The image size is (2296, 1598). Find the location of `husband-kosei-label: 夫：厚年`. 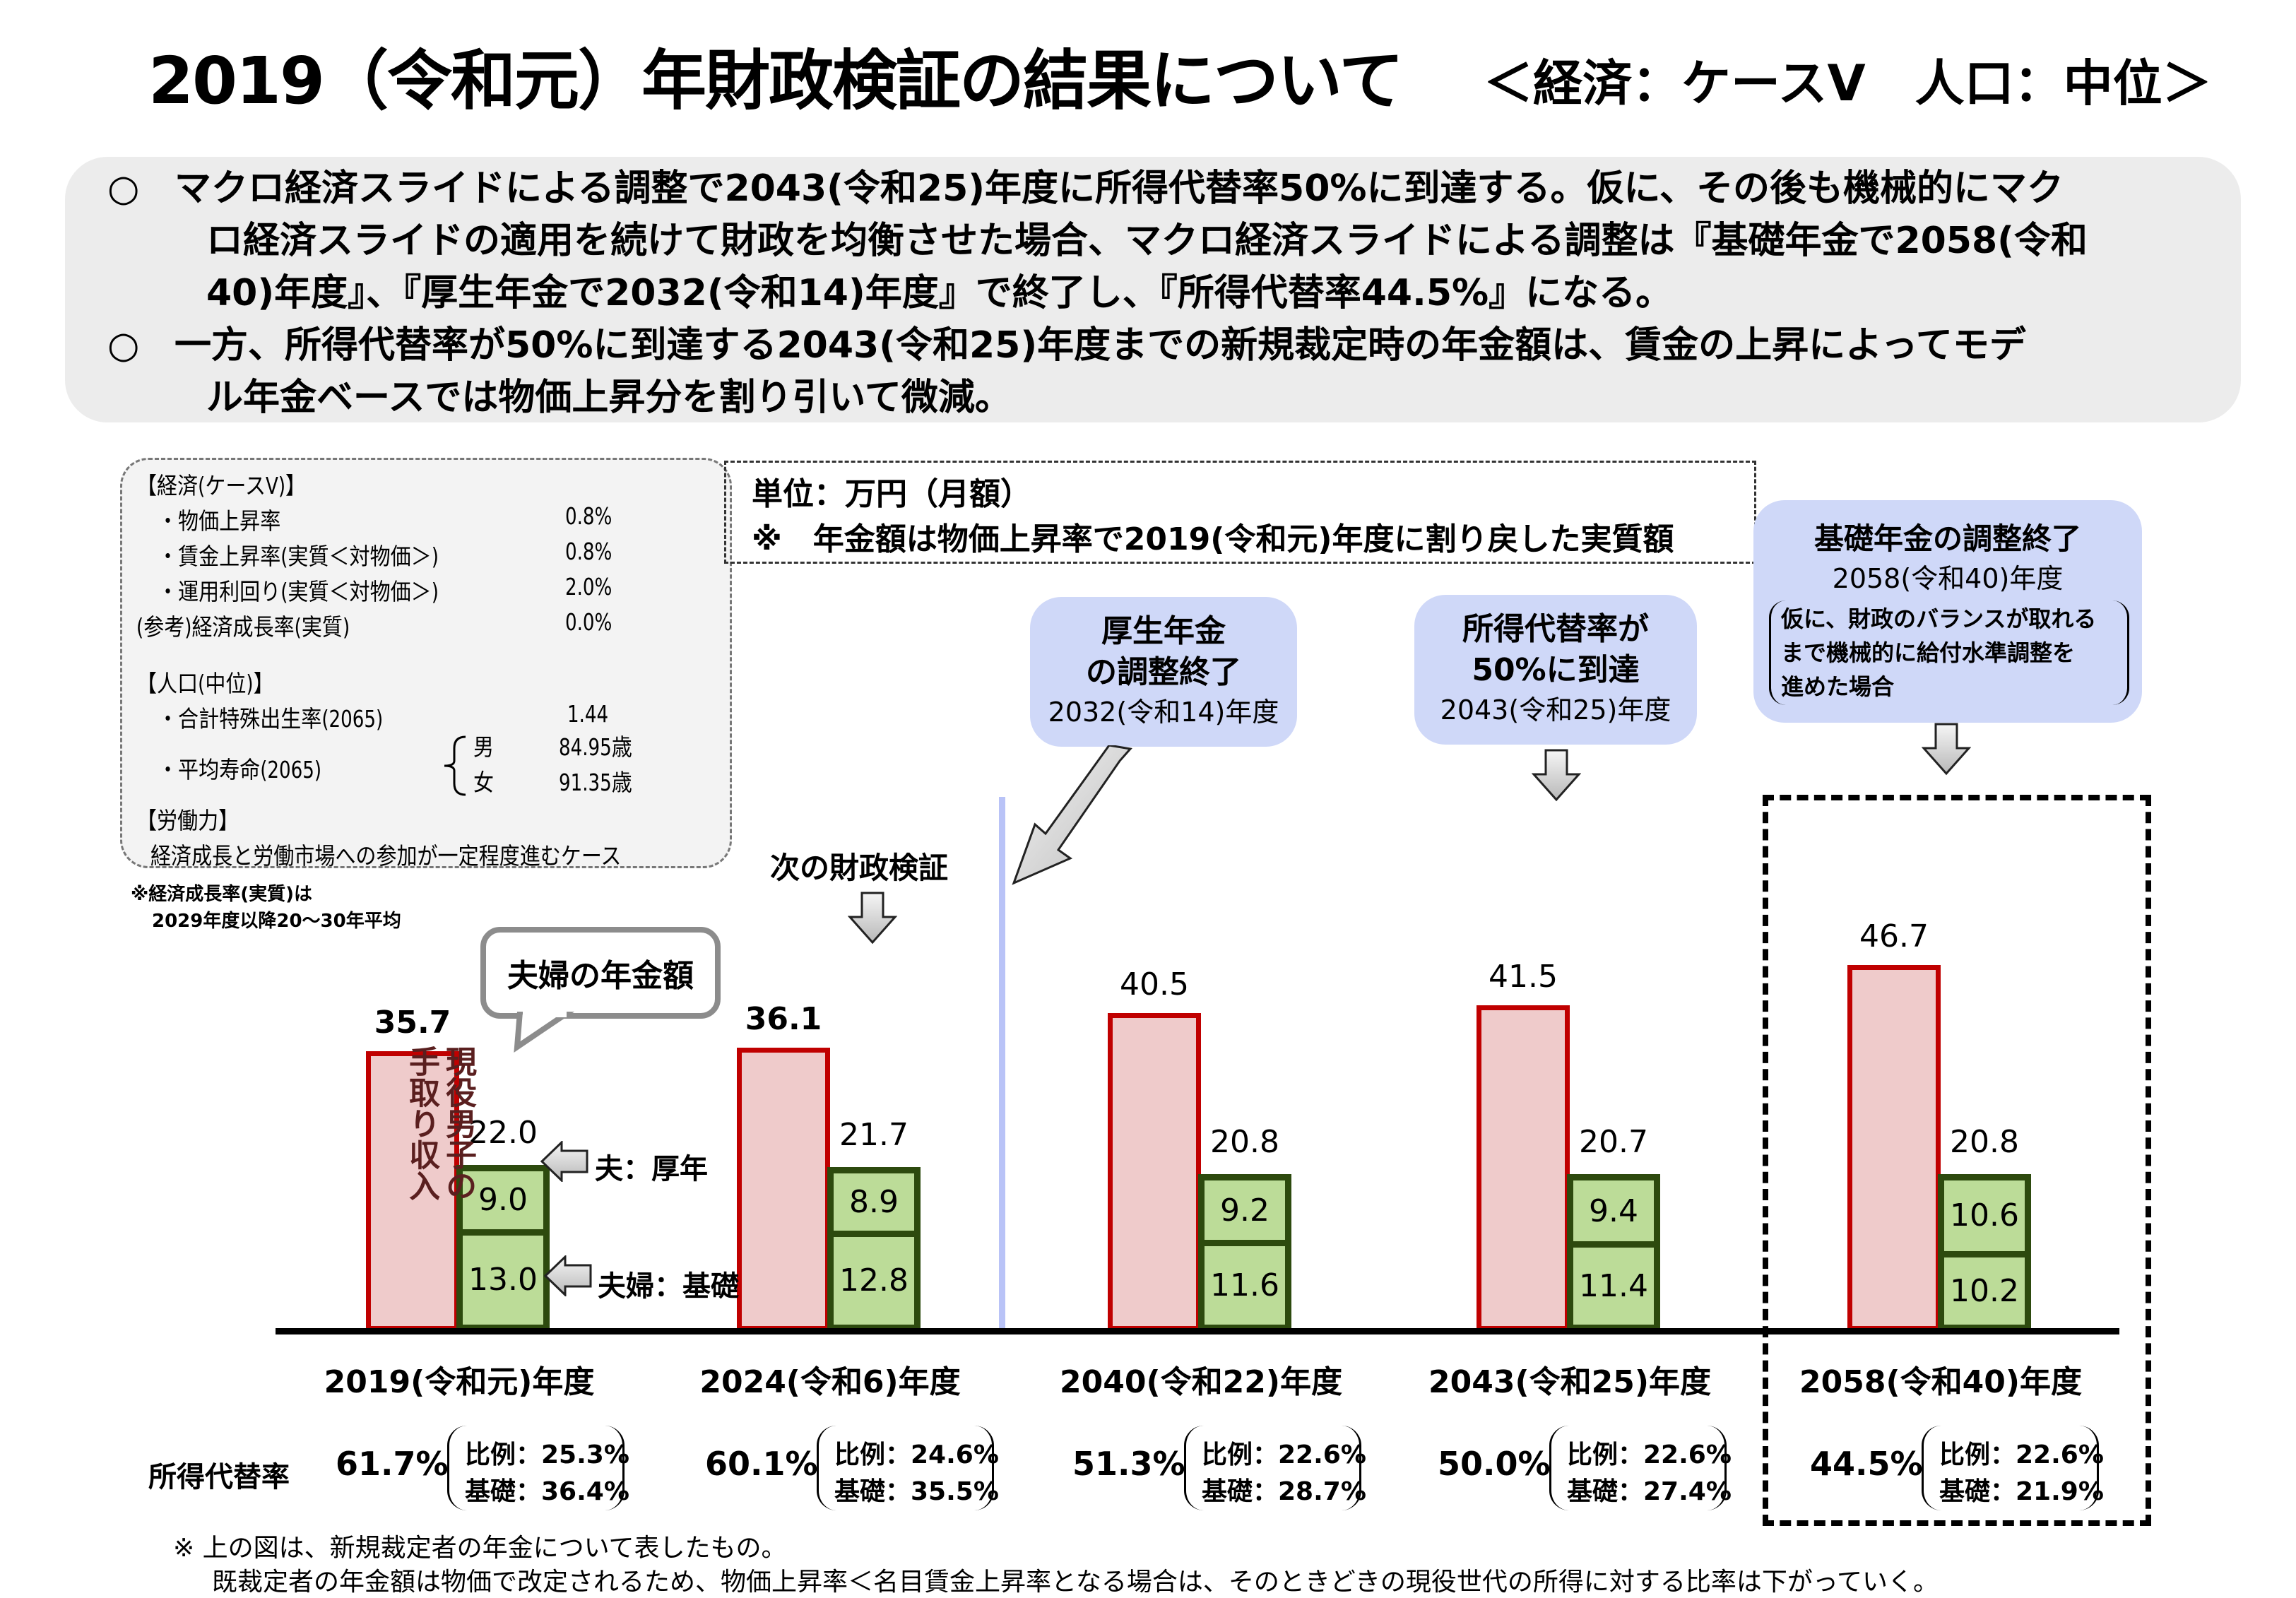

husband-kosei-label: 夫：厚年 is located at coordinates (651, 1169).